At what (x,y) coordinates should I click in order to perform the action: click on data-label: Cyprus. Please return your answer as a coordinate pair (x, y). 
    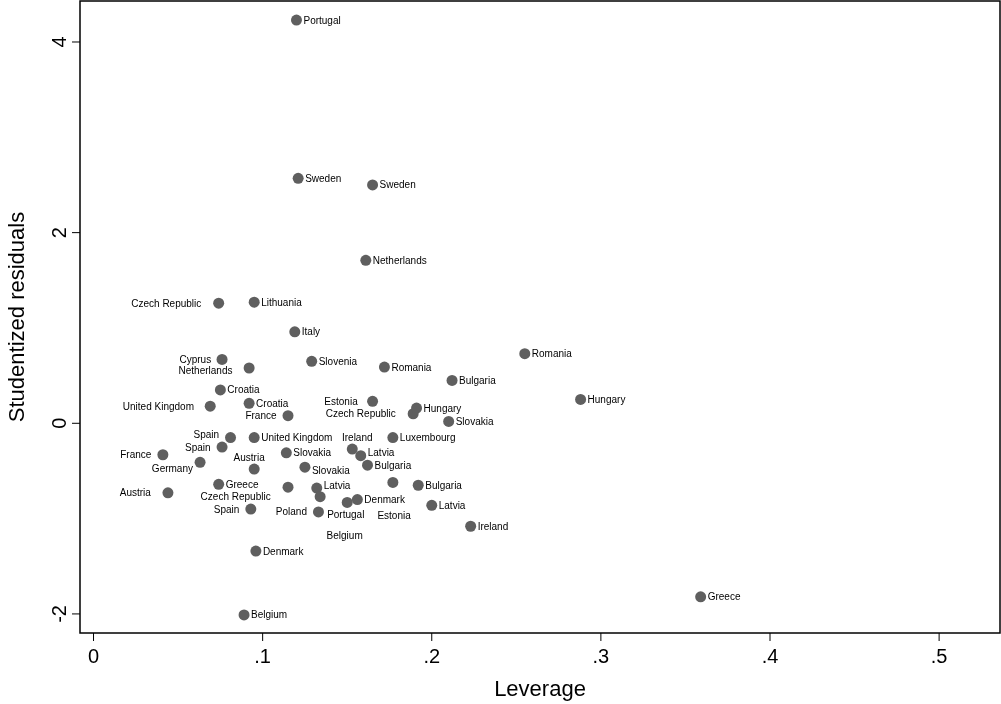
    Looking at the image, I should click on (195, 359).